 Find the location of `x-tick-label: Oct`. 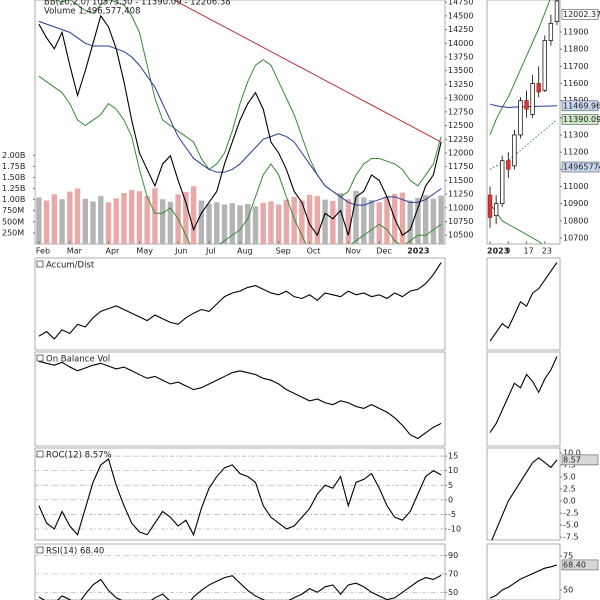

x-tick-label: Oct is located at coordinates (314, 251).